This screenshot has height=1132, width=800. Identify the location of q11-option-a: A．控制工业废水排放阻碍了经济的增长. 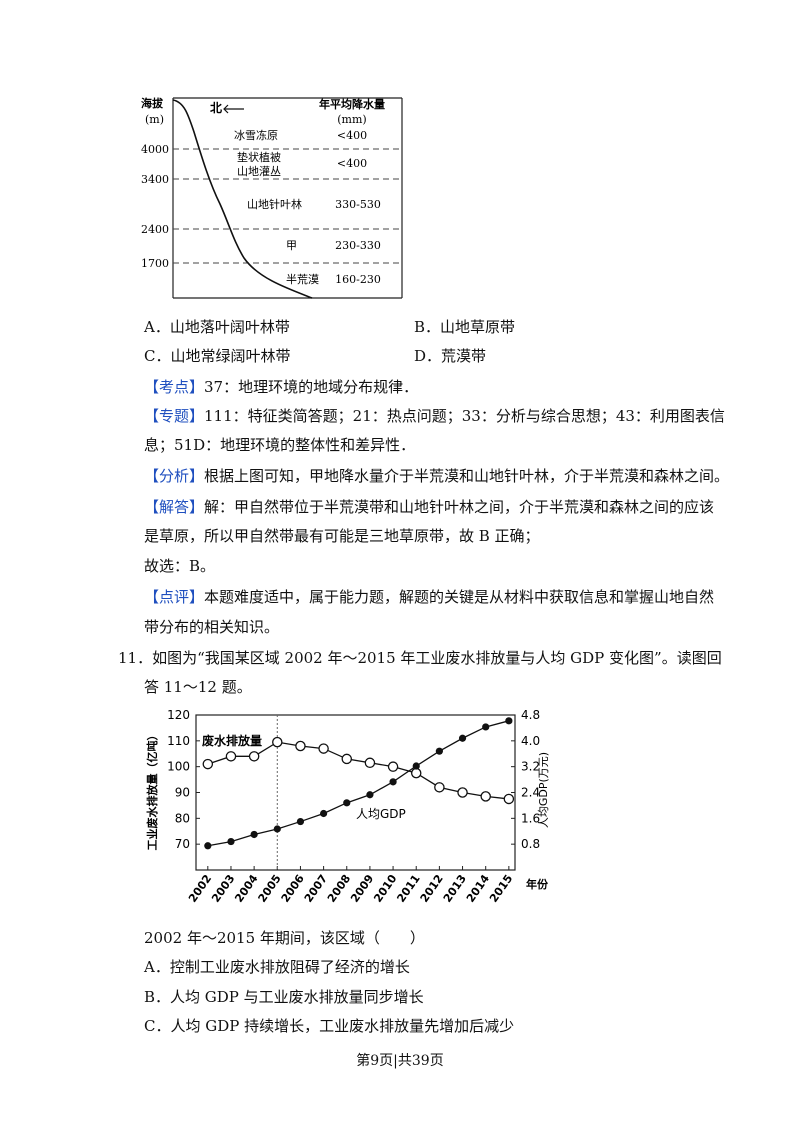
(277, 967).